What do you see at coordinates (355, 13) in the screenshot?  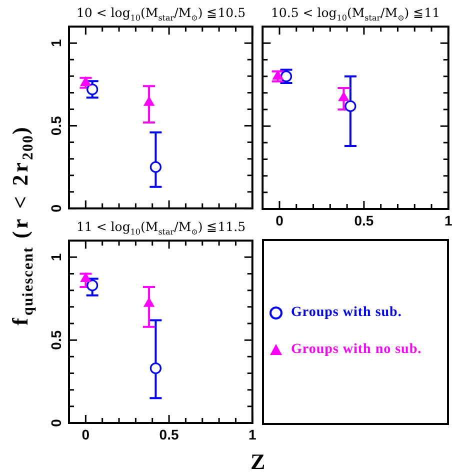 I see `chart-title: 10.5 < log$_{10}$(M$_{star}$/M$_{⊙}$) ≦11` at bounding box center [355, 13].